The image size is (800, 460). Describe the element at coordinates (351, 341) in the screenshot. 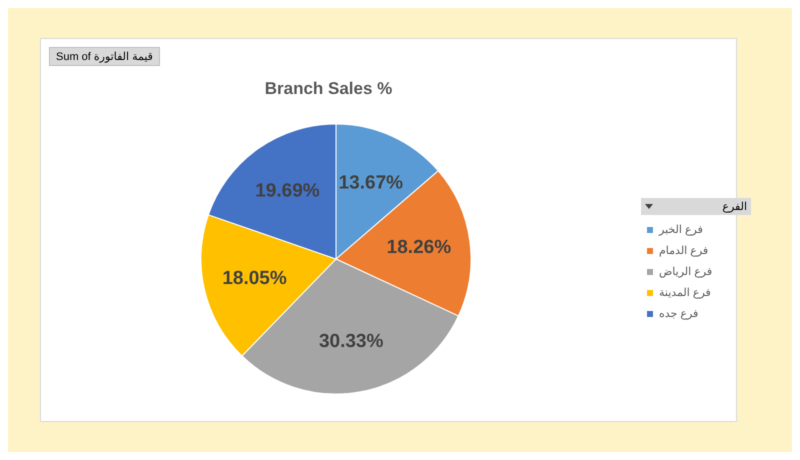

I see `data-label: 30.33%` at that location.